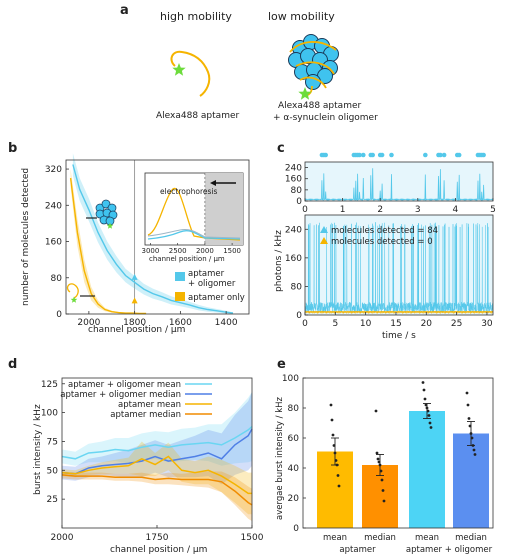  I want to click on aptamer-strand-icon, so click(72, 291).